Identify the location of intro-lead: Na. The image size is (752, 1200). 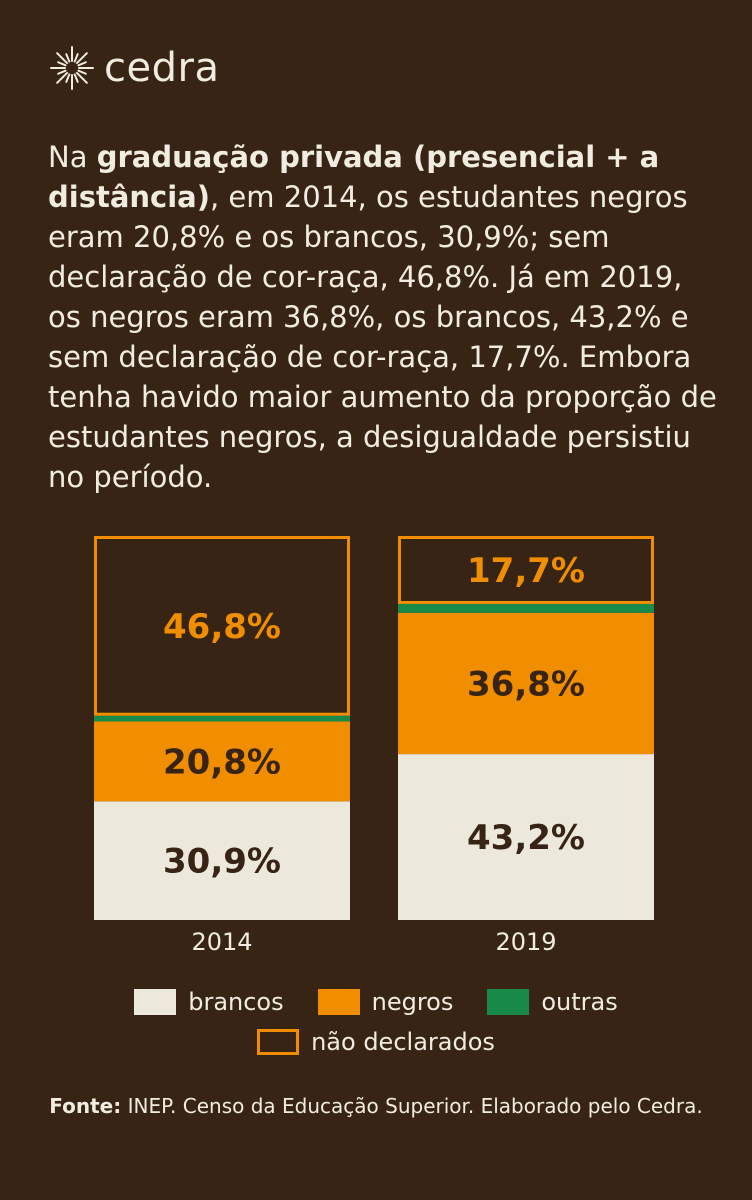
(72, 157).